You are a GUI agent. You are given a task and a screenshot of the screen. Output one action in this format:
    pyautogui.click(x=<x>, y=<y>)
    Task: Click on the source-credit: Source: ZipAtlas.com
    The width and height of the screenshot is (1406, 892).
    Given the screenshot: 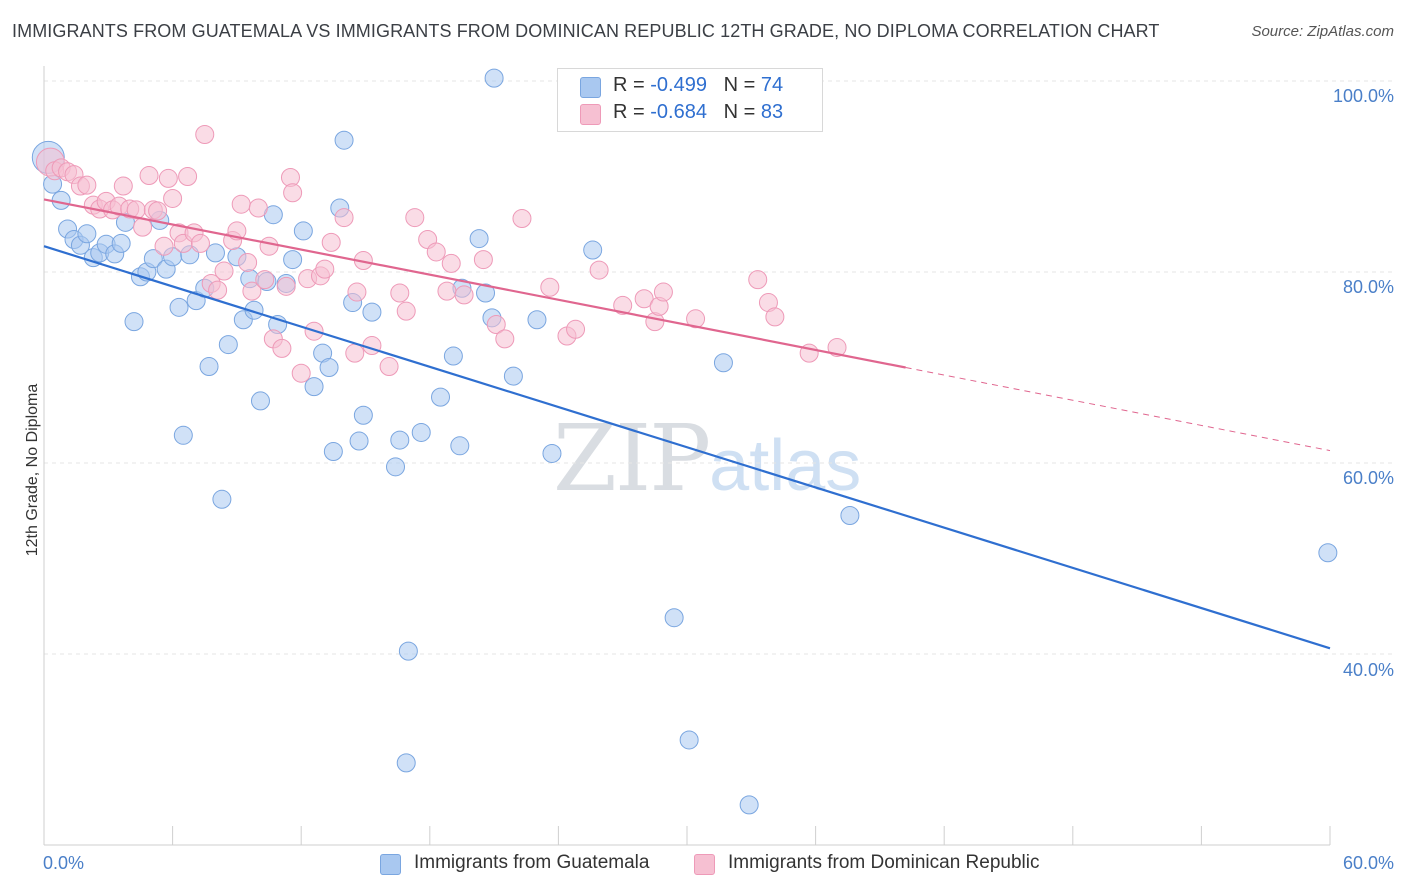 What is the action you would take?
    pyautogui.click(x=1322, y=31)
    